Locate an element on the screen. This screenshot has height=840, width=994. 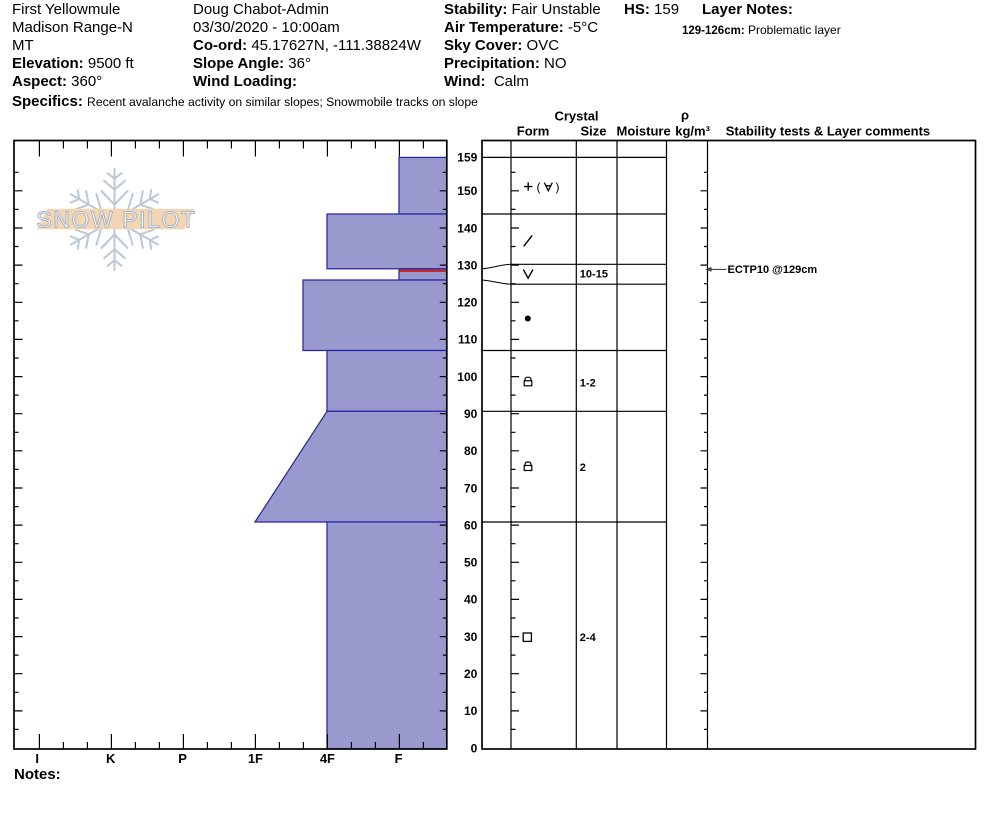
svg-text: 159 is located at coordinates (467, 158).